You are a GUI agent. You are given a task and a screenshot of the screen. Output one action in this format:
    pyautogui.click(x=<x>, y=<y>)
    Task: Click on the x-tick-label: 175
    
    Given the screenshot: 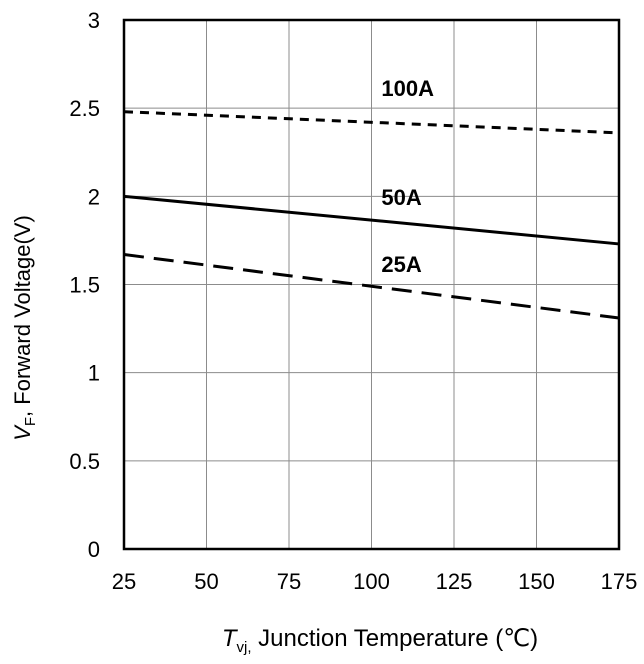 What is the action you would take?
    pyautogui.click(x=619, y=581)
    